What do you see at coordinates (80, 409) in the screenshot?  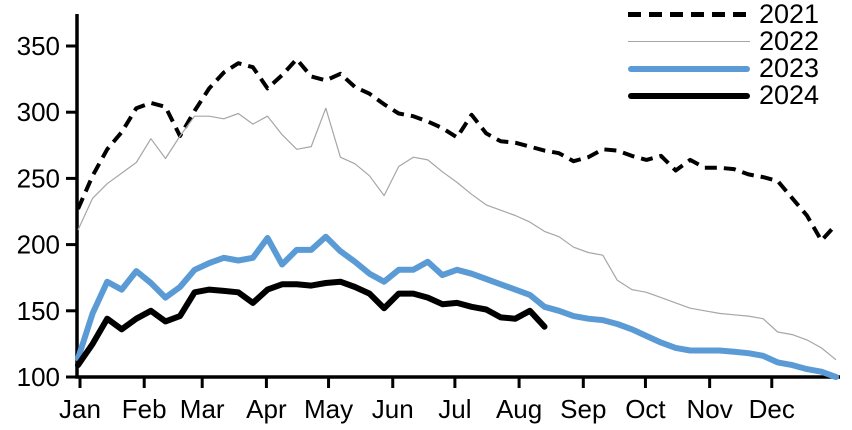 I see `x-axis-month-label: Jan` at bounding box center [80, 409].